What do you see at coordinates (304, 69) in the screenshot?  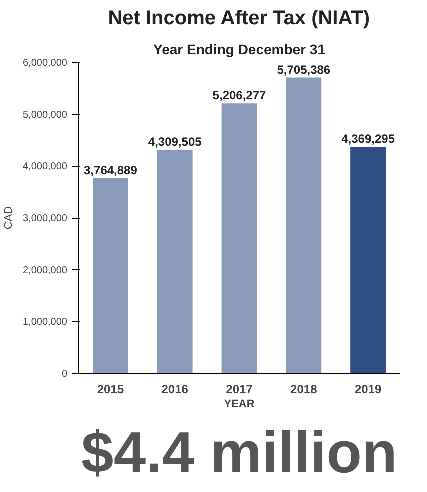 I see `data-label: 5,705,386` at bounding box center [304, 69].